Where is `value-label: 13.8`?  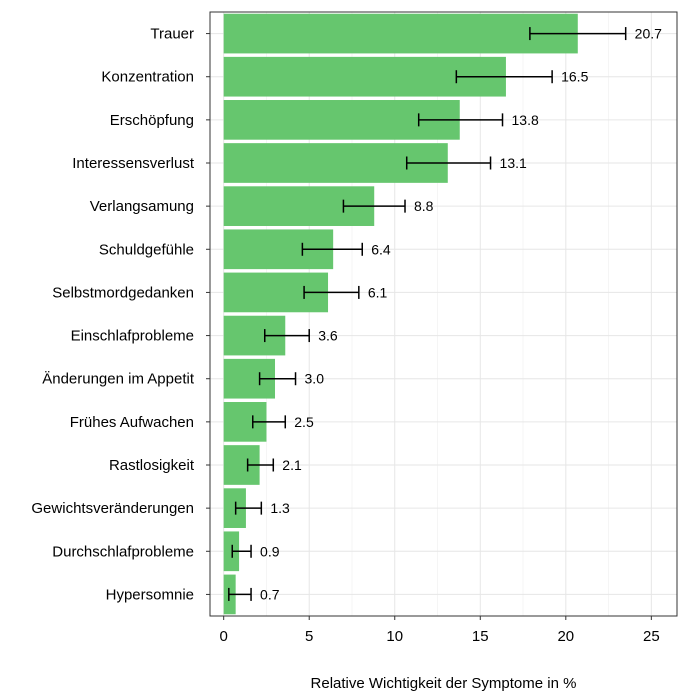
value-label: 13.8 is located at coordinates (525, 120).